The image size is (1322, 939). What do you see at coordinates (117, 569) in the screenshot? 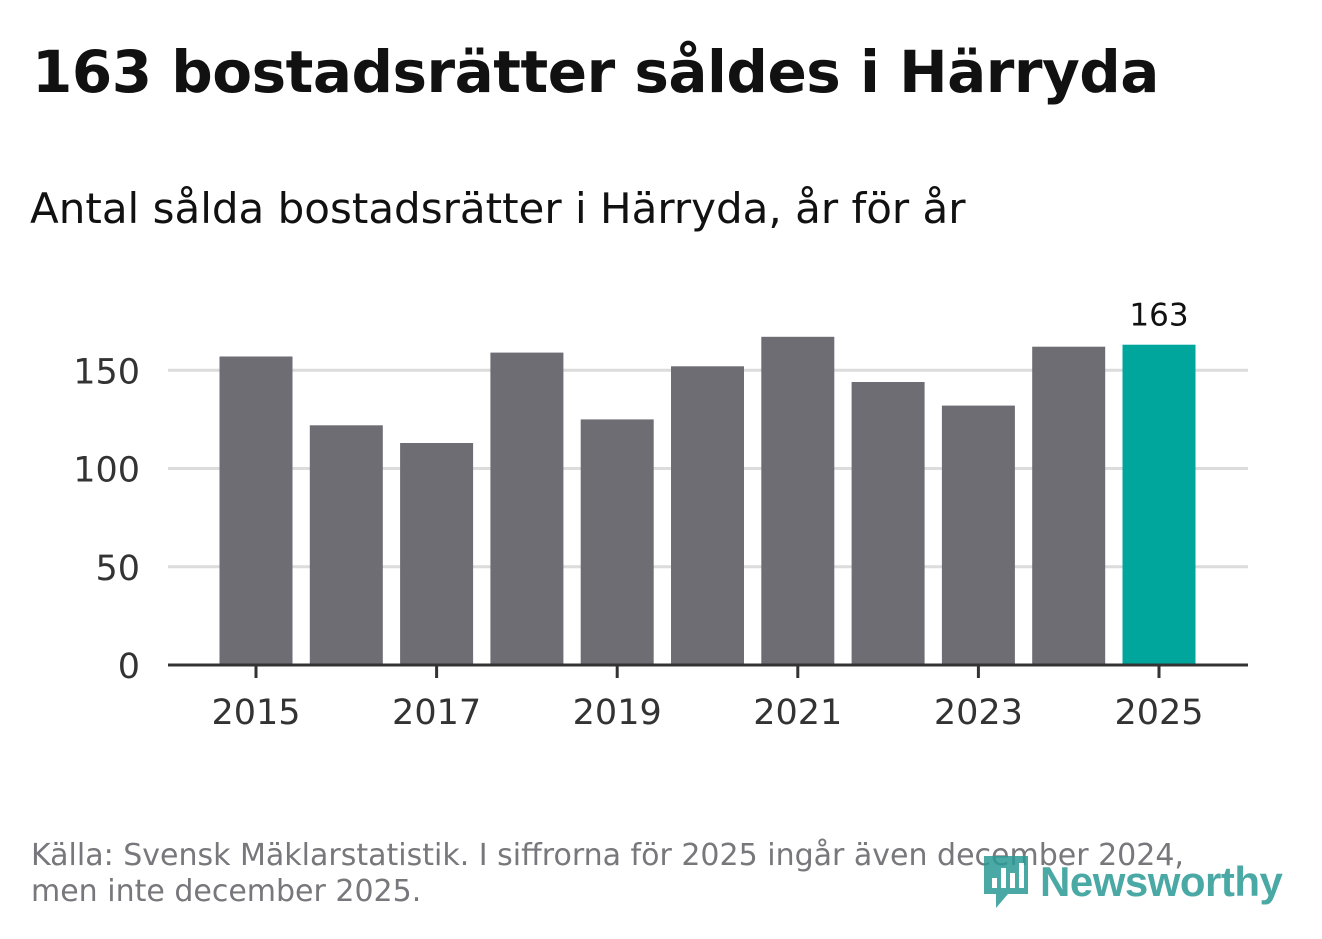
I see `y-tick-label: 50` at bounding box center [117, 569].